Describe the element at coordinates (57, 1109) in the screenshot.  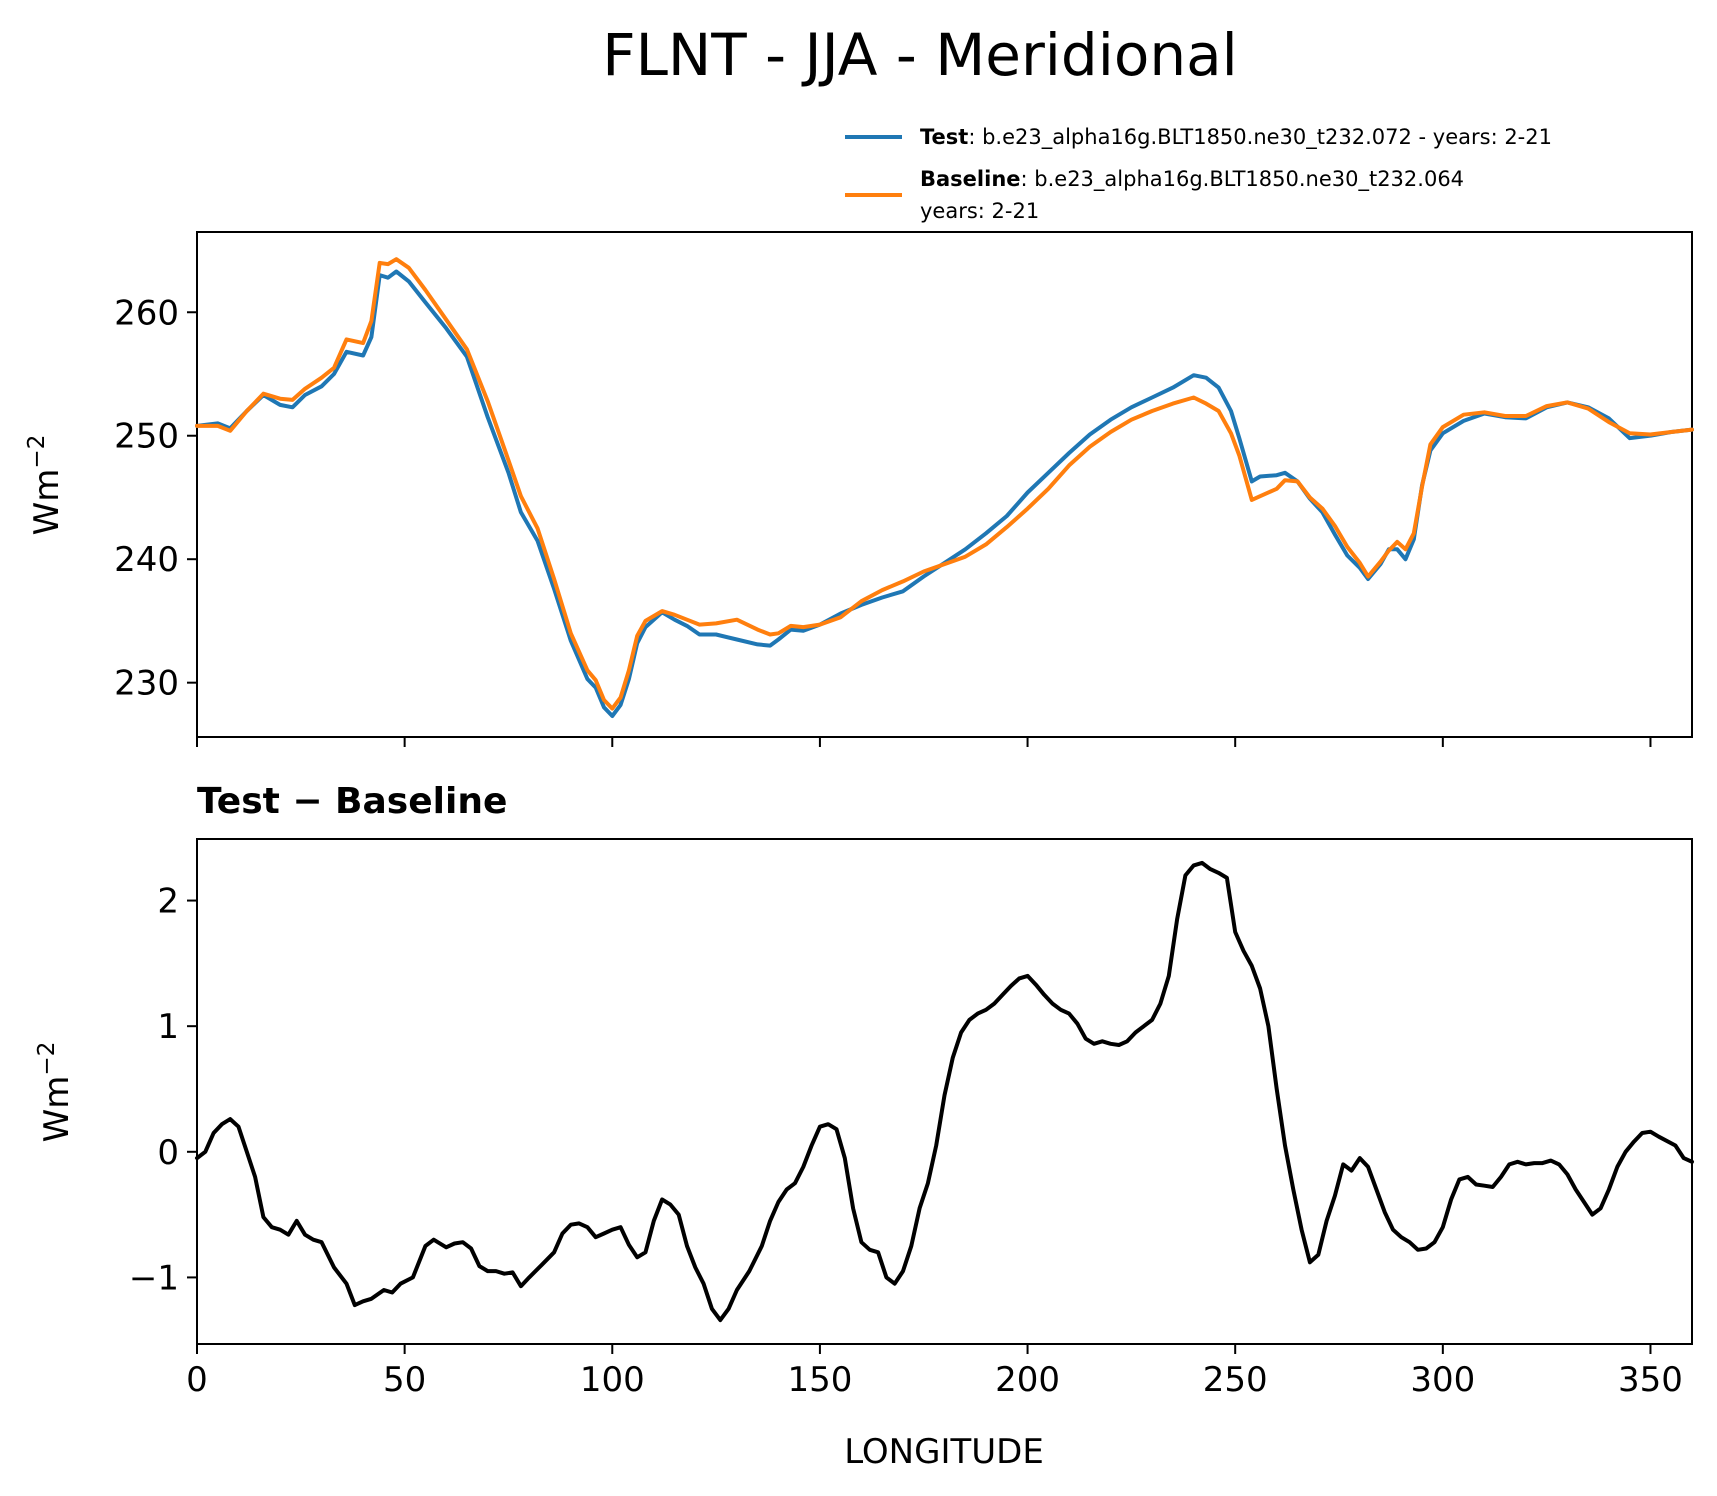
I see `bottom-y-axis-label-base: Wm` at that location.